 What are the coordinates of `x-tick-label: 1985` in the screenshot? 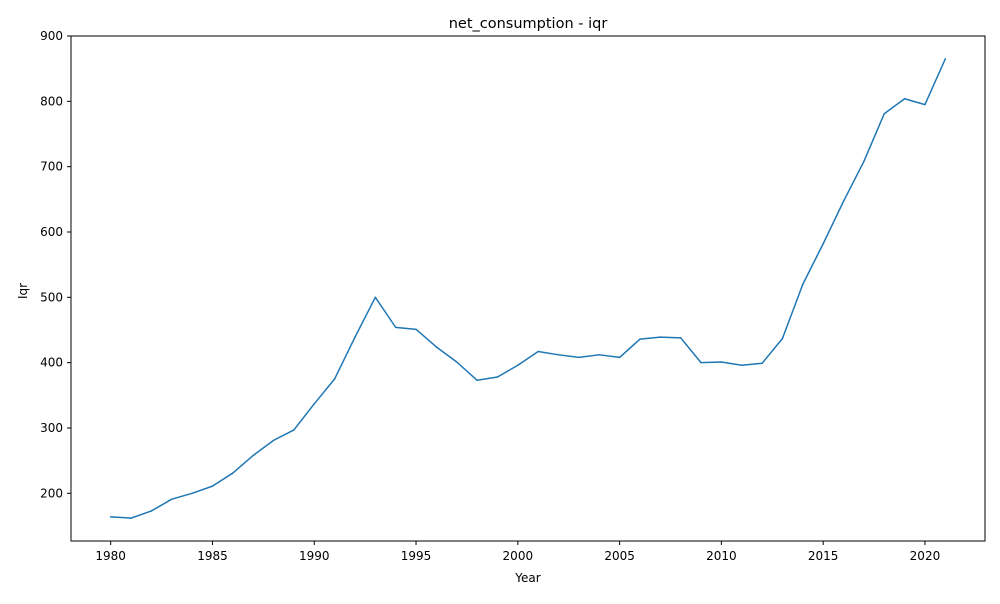 It's located at (212, 556).